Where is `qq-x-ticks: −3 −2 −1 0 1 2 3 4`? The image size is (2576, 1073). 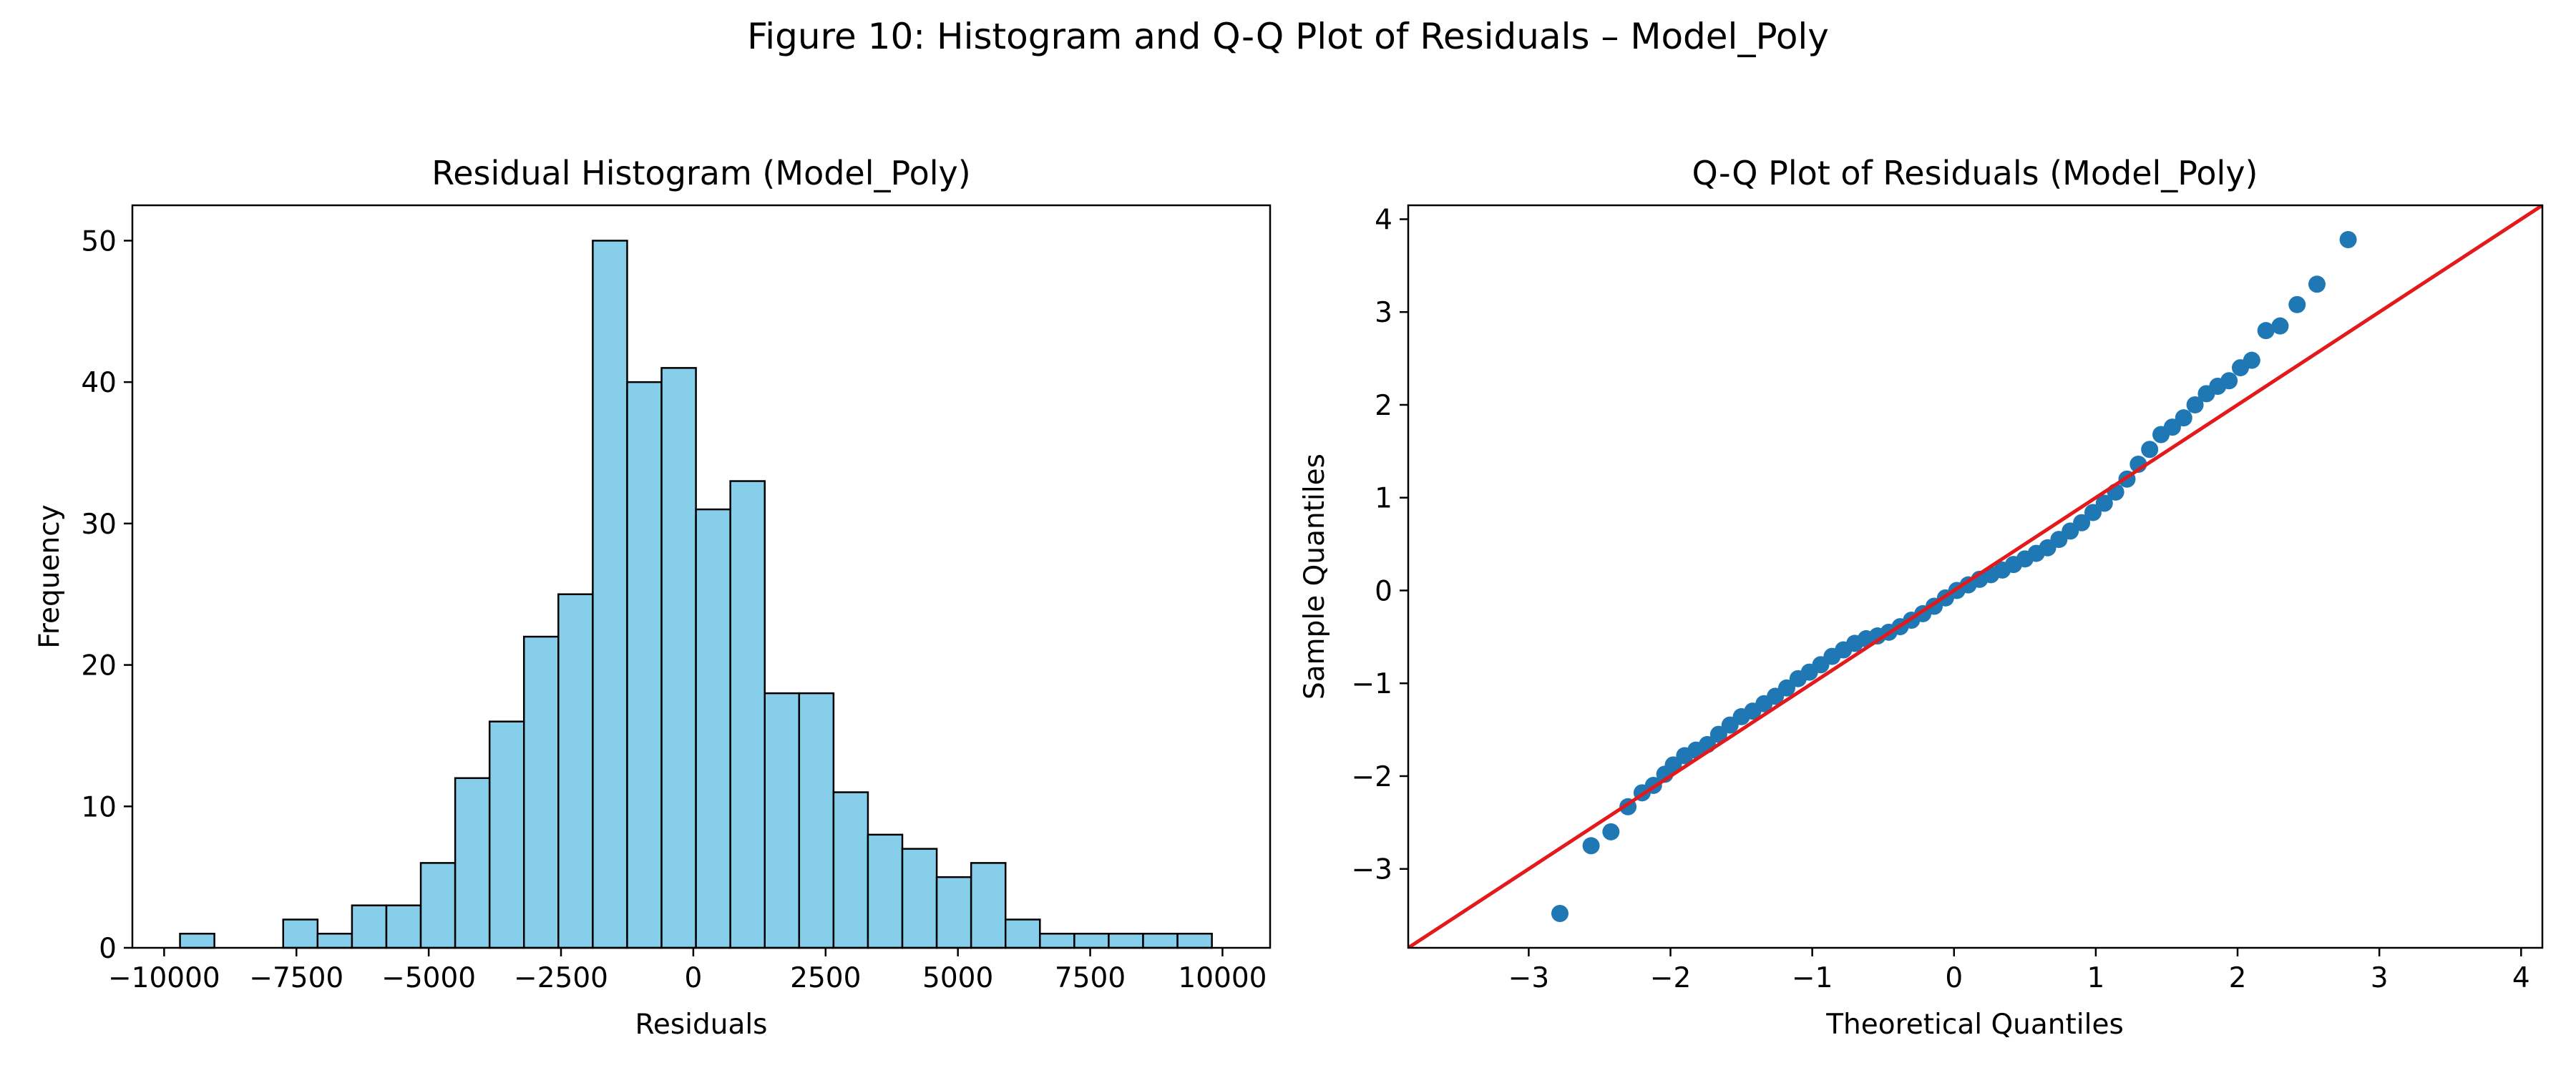 qq-x-ticks: −3 −2 −1 0 1 2 3 4 is located at coordinates (2019, 971).